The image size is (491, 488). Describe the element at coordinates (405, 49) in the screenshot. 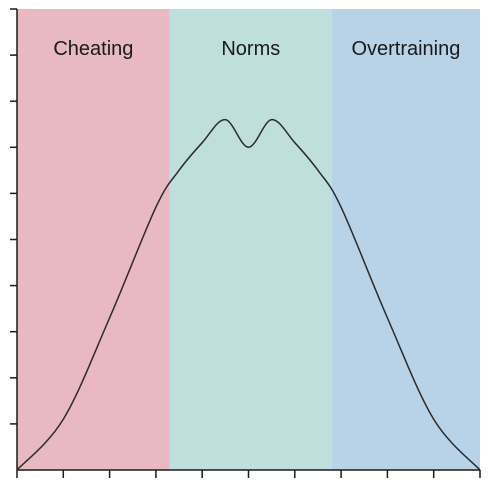

I see `region-label-overtraining: Overtraining` at that location.